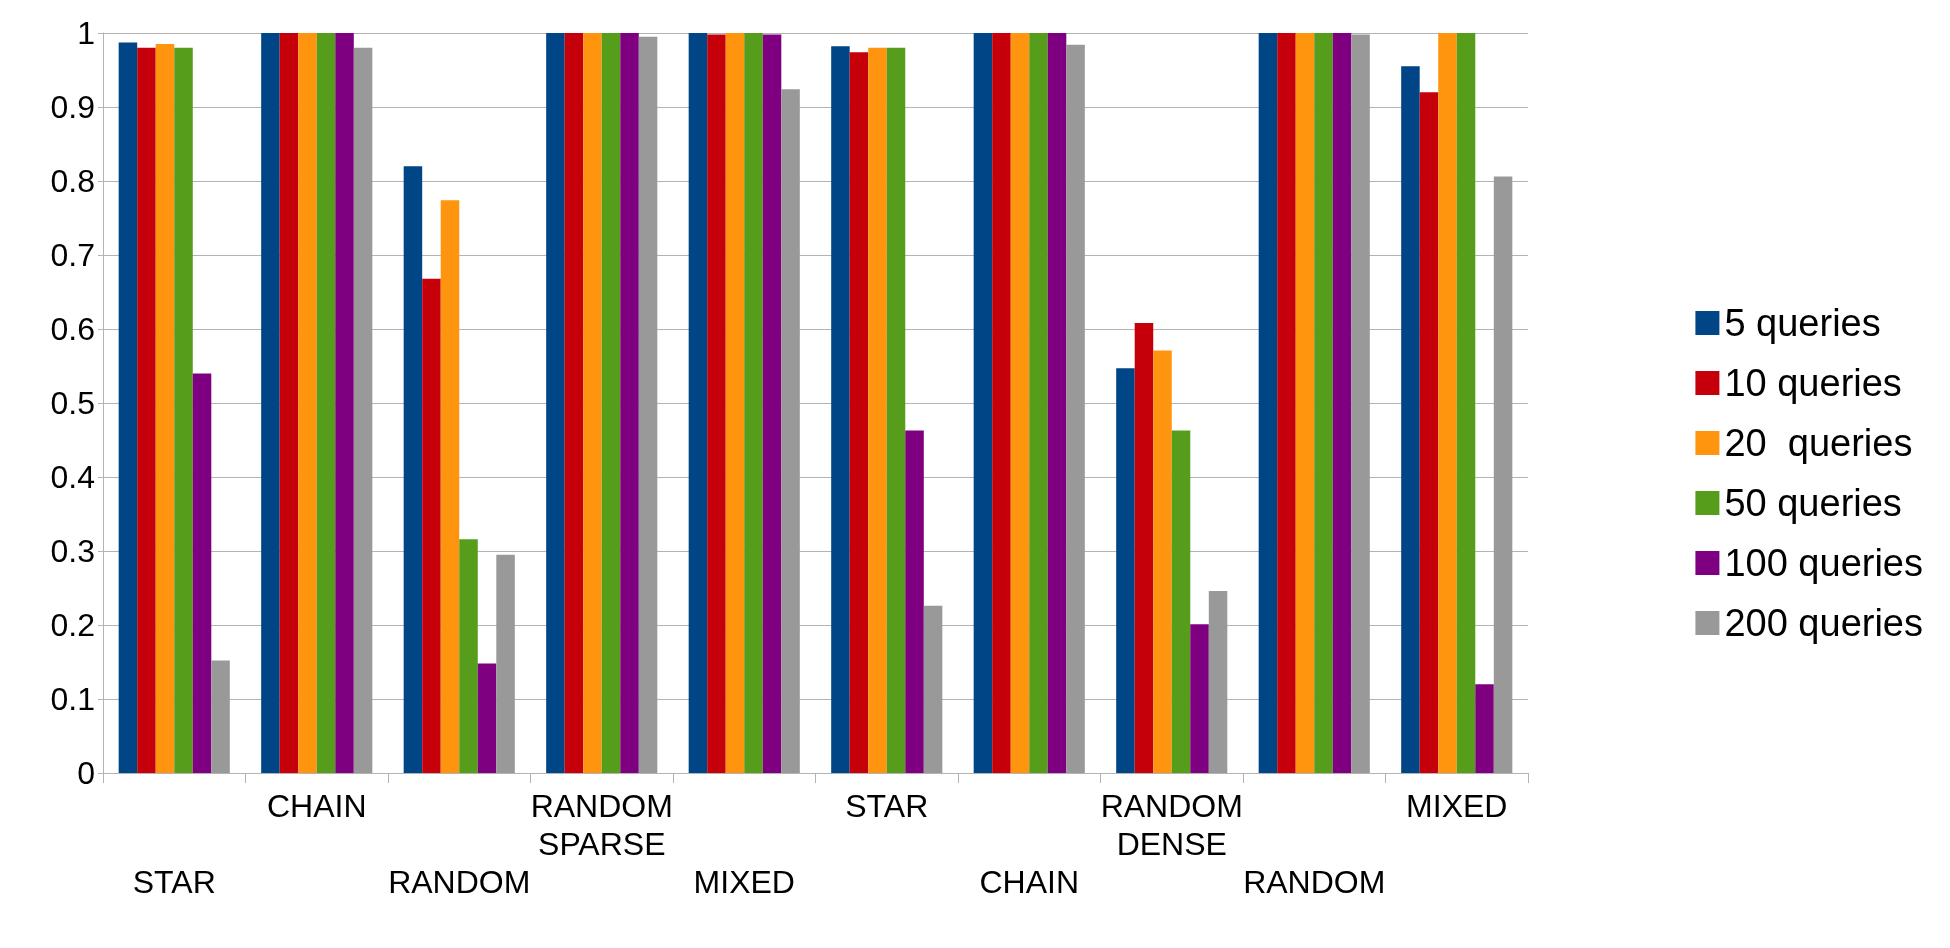  What do you see at coordinates (72, 329) in the screenshot?
I see `y-tick-label: 0.6` at bounding box center [72, 329].